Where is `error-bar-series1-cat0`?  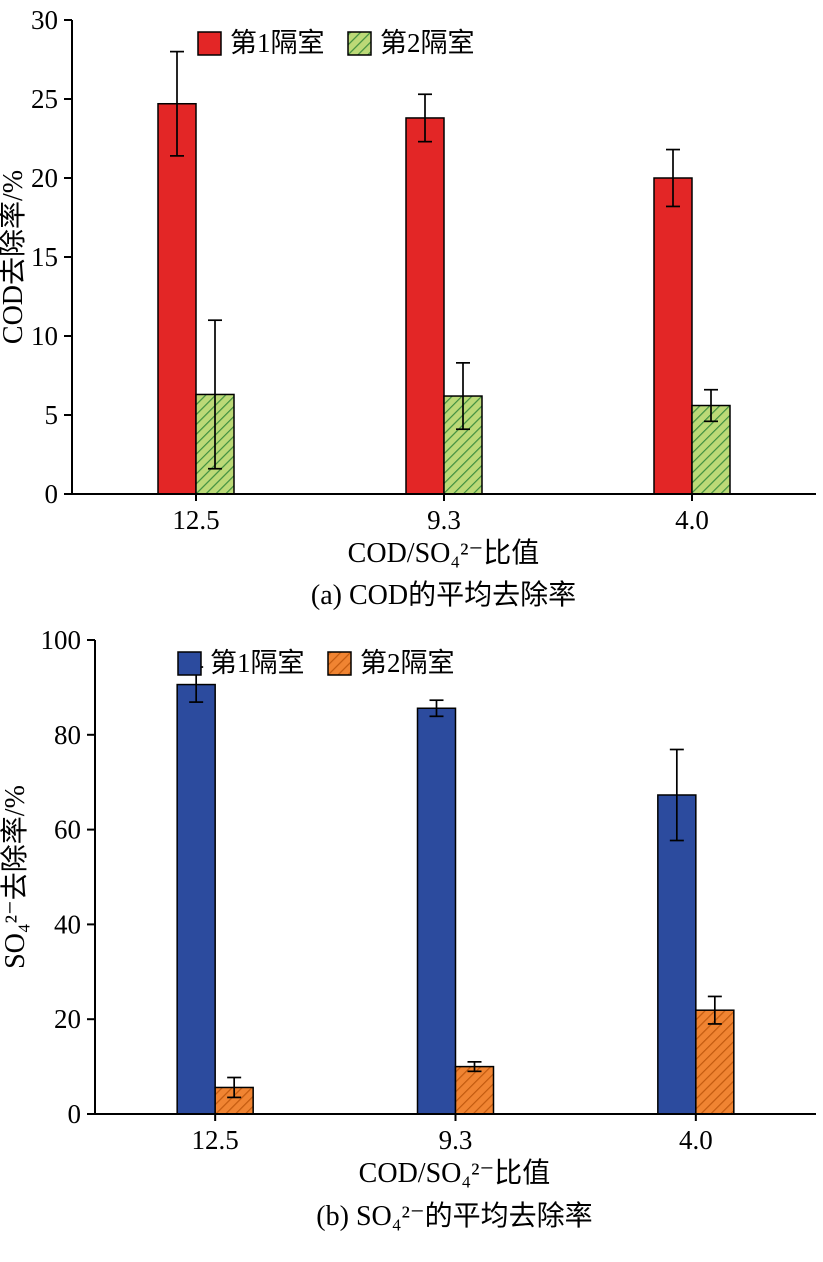 error-bar-series1-cat0 is located at coordinates (177, 103).